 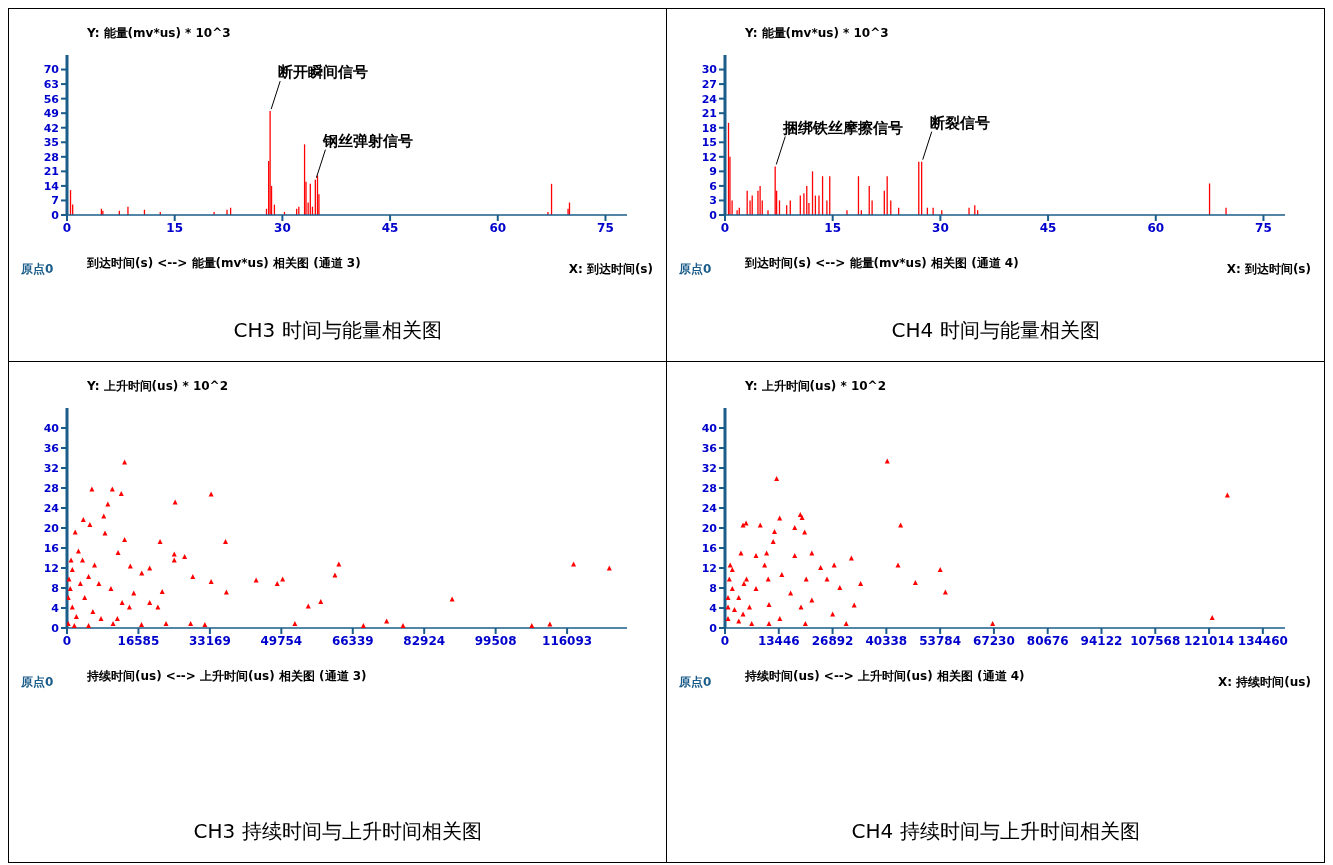 What do you see at coordinates (709, 70) in the screenshot?
I see `y-tick-label: 30` at bounding box center [709, 70].